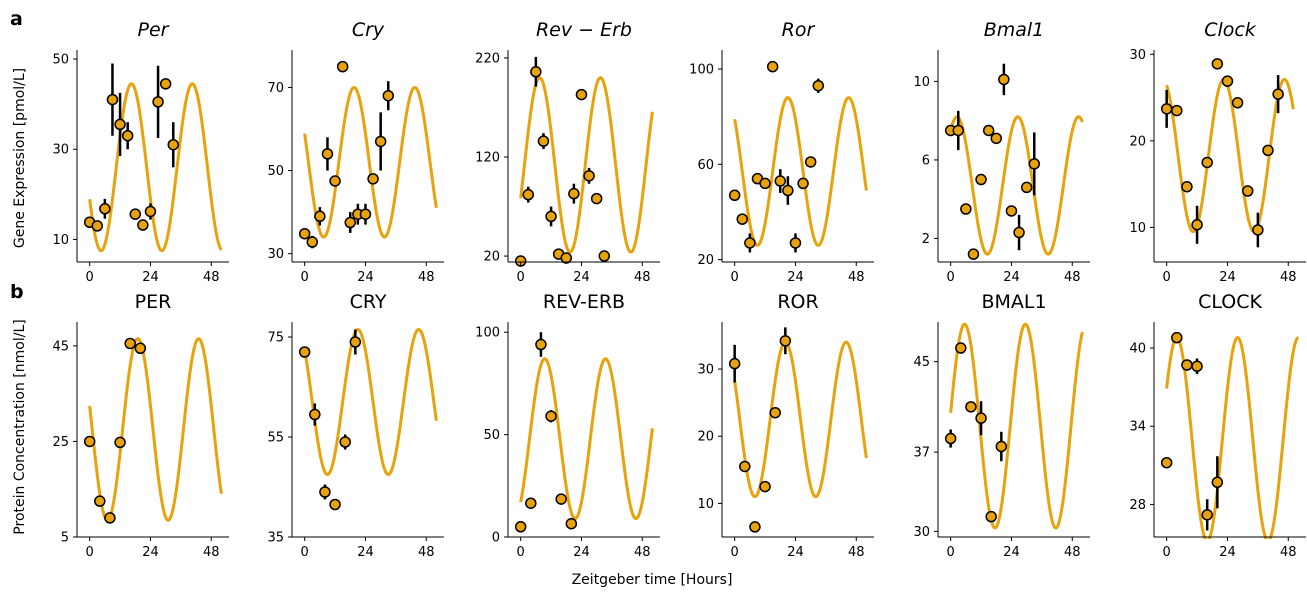 This screenshot has height=593, width=1307. Describe the element at coordinates (921, 453) in the screenshot. I see `y-tick-label: 37` at that location.